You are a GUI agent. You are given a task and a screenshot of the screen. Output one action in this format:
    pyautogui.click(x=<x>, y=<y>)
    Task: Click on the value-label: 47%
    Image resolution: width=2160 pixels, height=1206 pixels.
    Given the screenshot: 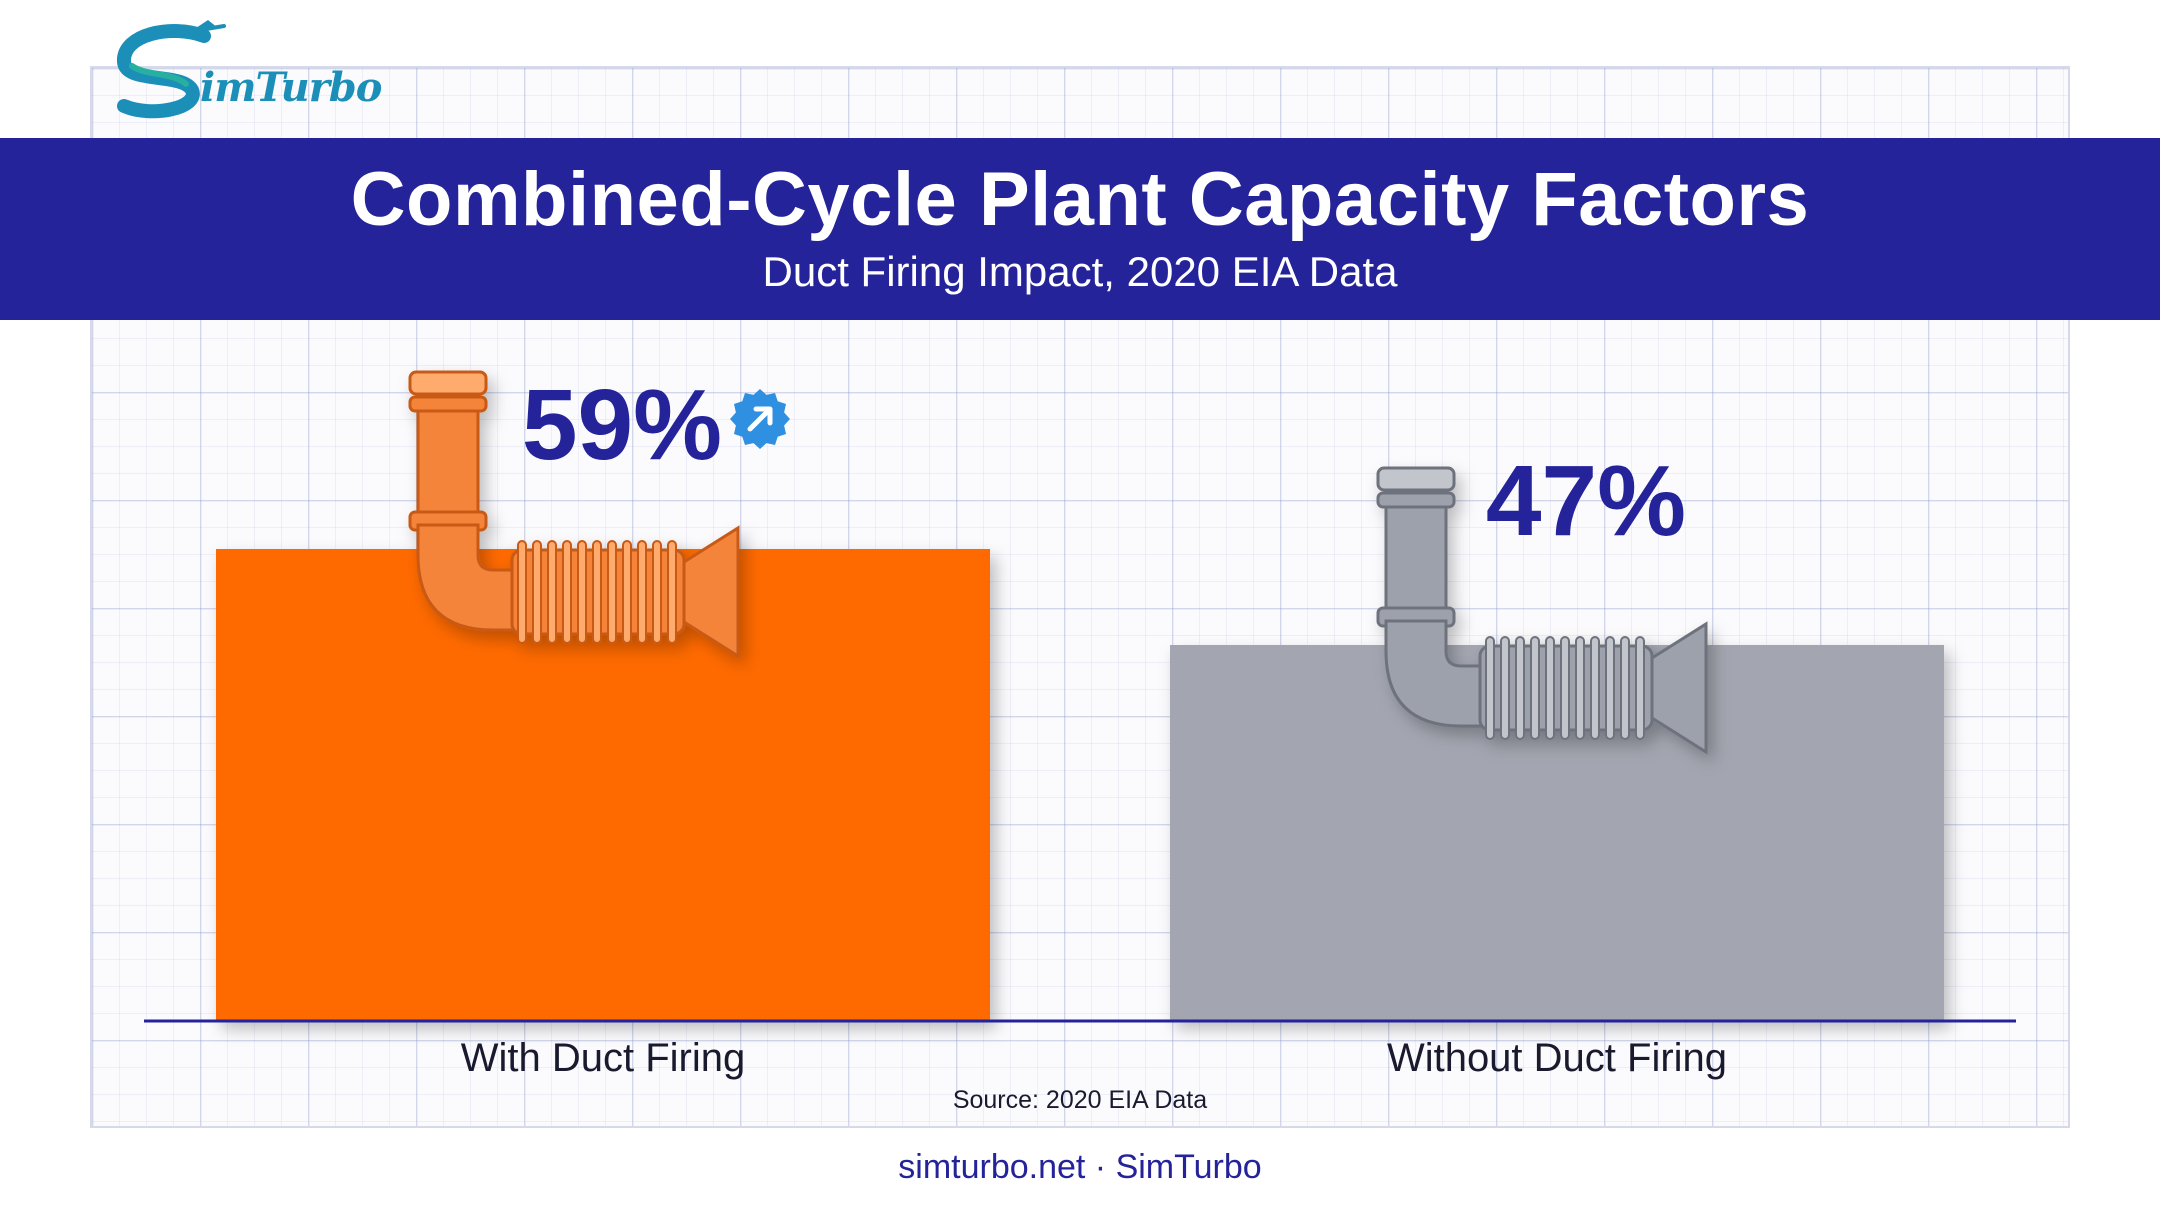 What is the action you would take?
    pyautogui.click(x=1586, y=501)
    